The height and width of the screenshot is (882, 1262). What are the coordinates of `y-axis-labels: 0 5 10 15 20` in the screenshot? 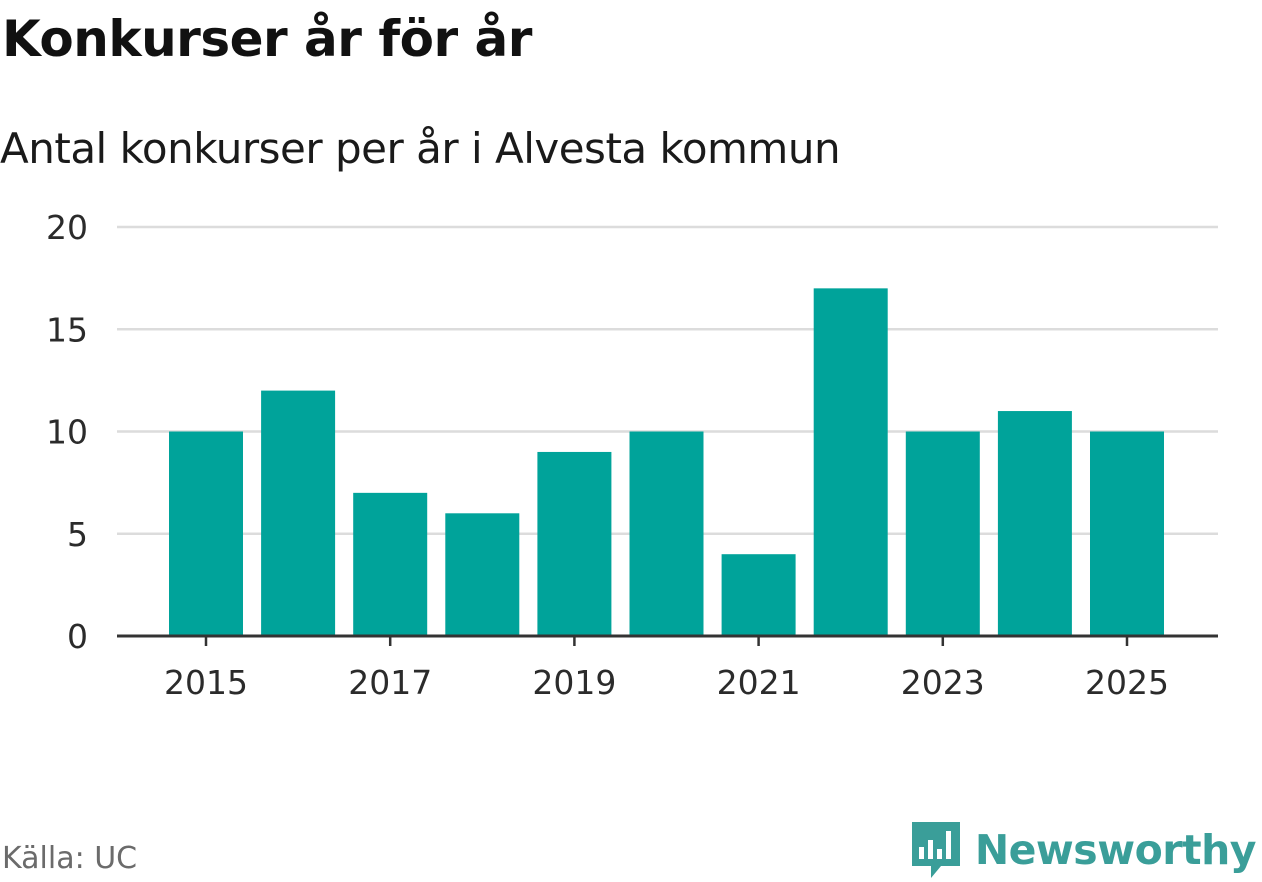 It's located at (67, 432).